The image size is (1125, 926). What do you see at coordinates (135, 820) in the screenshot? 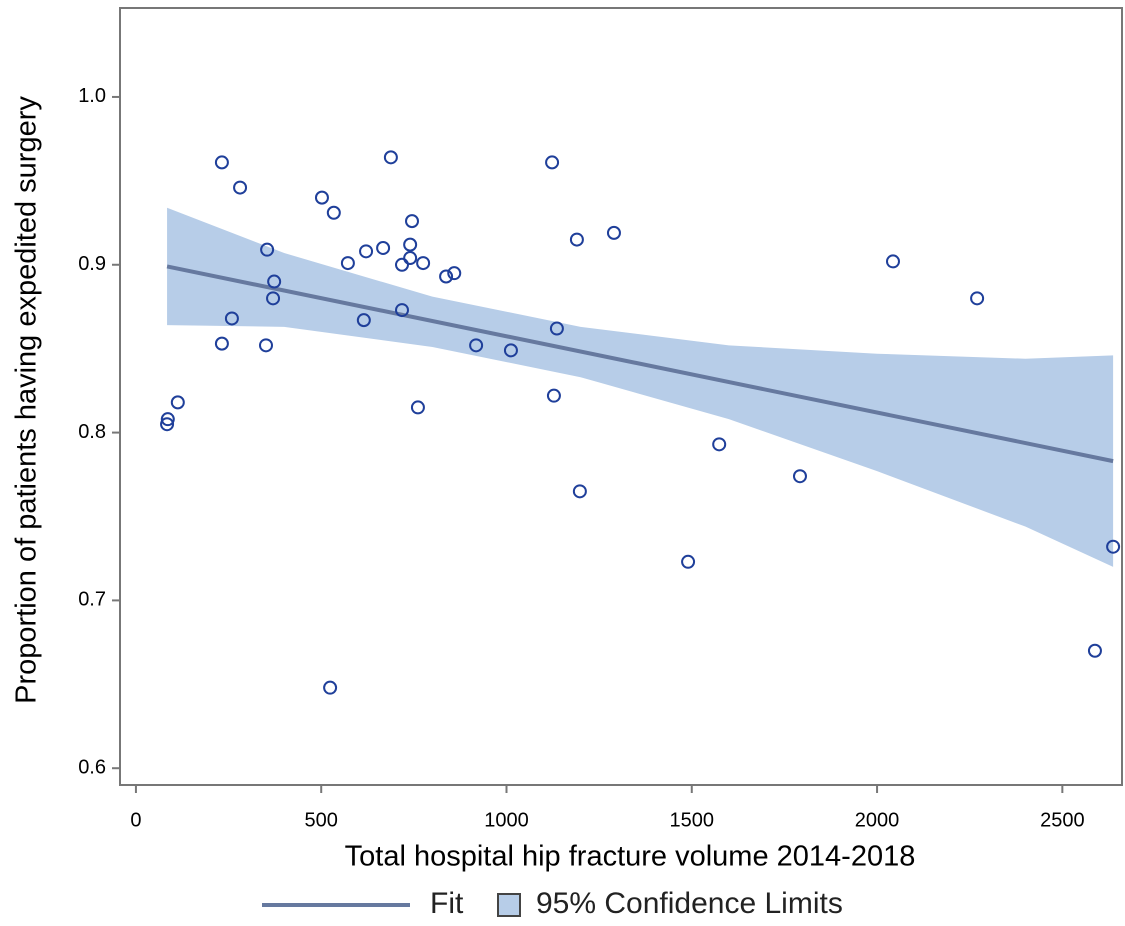
I see `x-tick-label: 0` at bounding box center [135, 820].